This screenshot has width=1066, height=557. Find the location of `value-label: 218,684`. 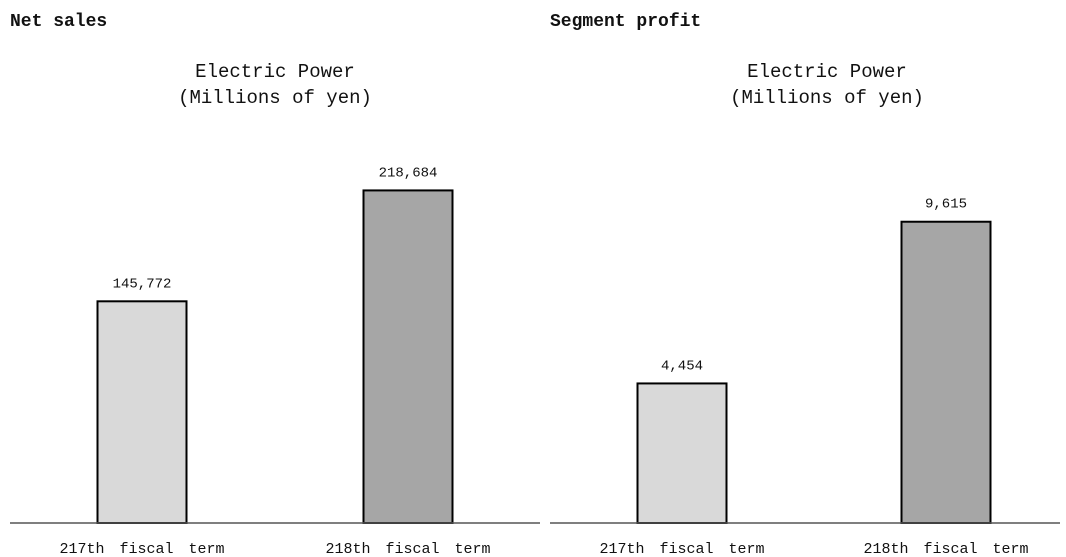

value-label: 218,684 is located at coordinates (408, 173).